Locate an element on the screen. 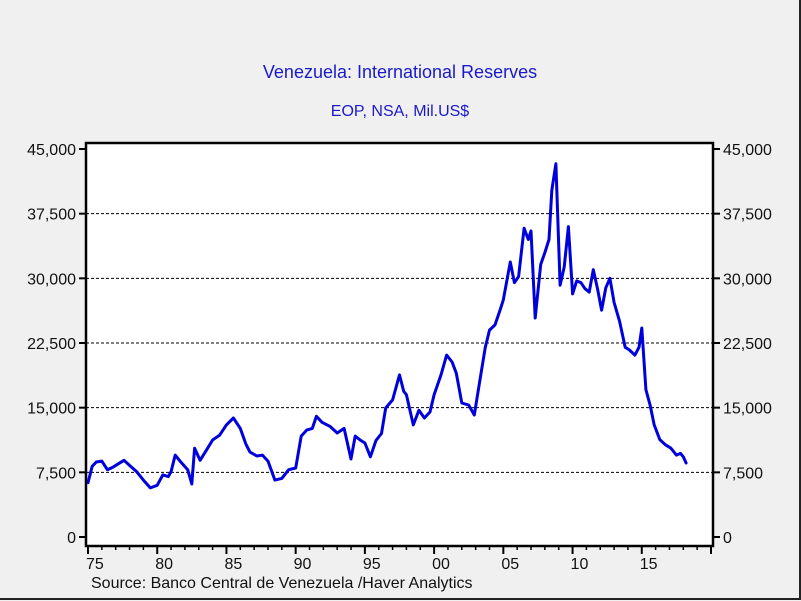 The height and width of the screenshot is (601, 801). y-tick-label-right: 7,500 is located at coordinates (743, 473).